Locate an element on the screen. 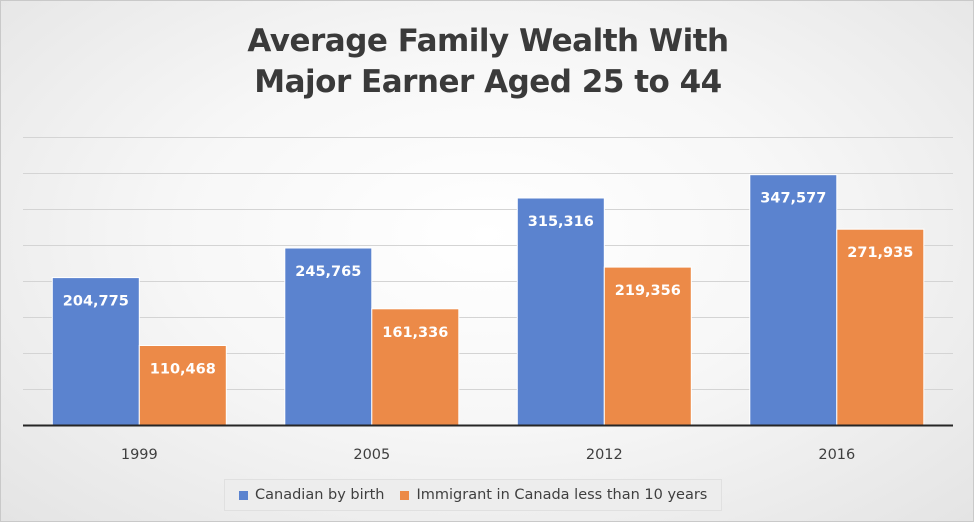  legend-label-canadian-by-birth: Canadian by birth is located at coordinates (320, 495).